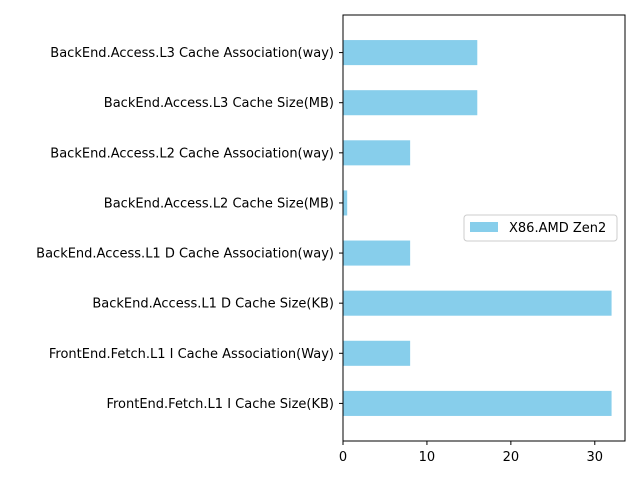 The width and height of the screenshot is (640, 480). Describe the element at coordinates (219, 103) in the screenshot. I see `y-tick-label-6: BackEnd.Access.L3 Cache Size(MB)` at that location.